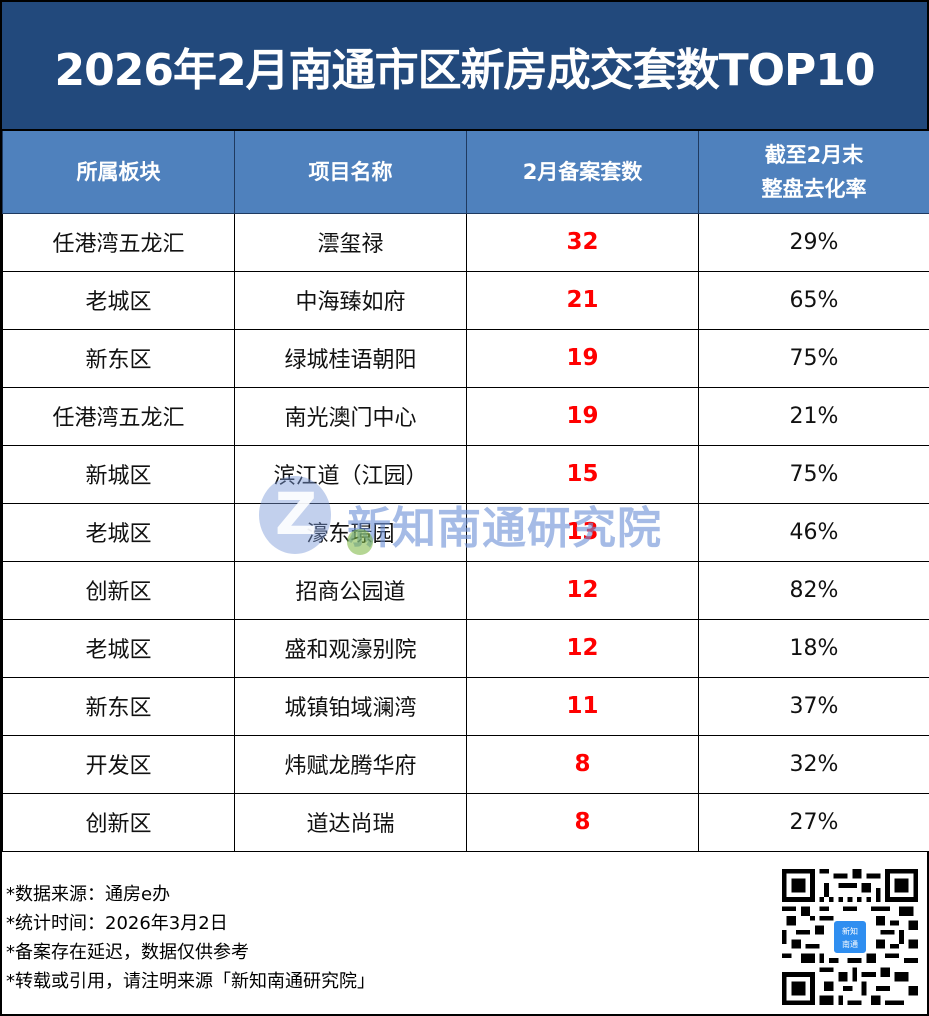 The width and height of the screenshot is (929, 1016). What do you see at coordinates (813, 648) in the screenshot?
I see `rate-cell: 18%` at bounding box center [813, 648].